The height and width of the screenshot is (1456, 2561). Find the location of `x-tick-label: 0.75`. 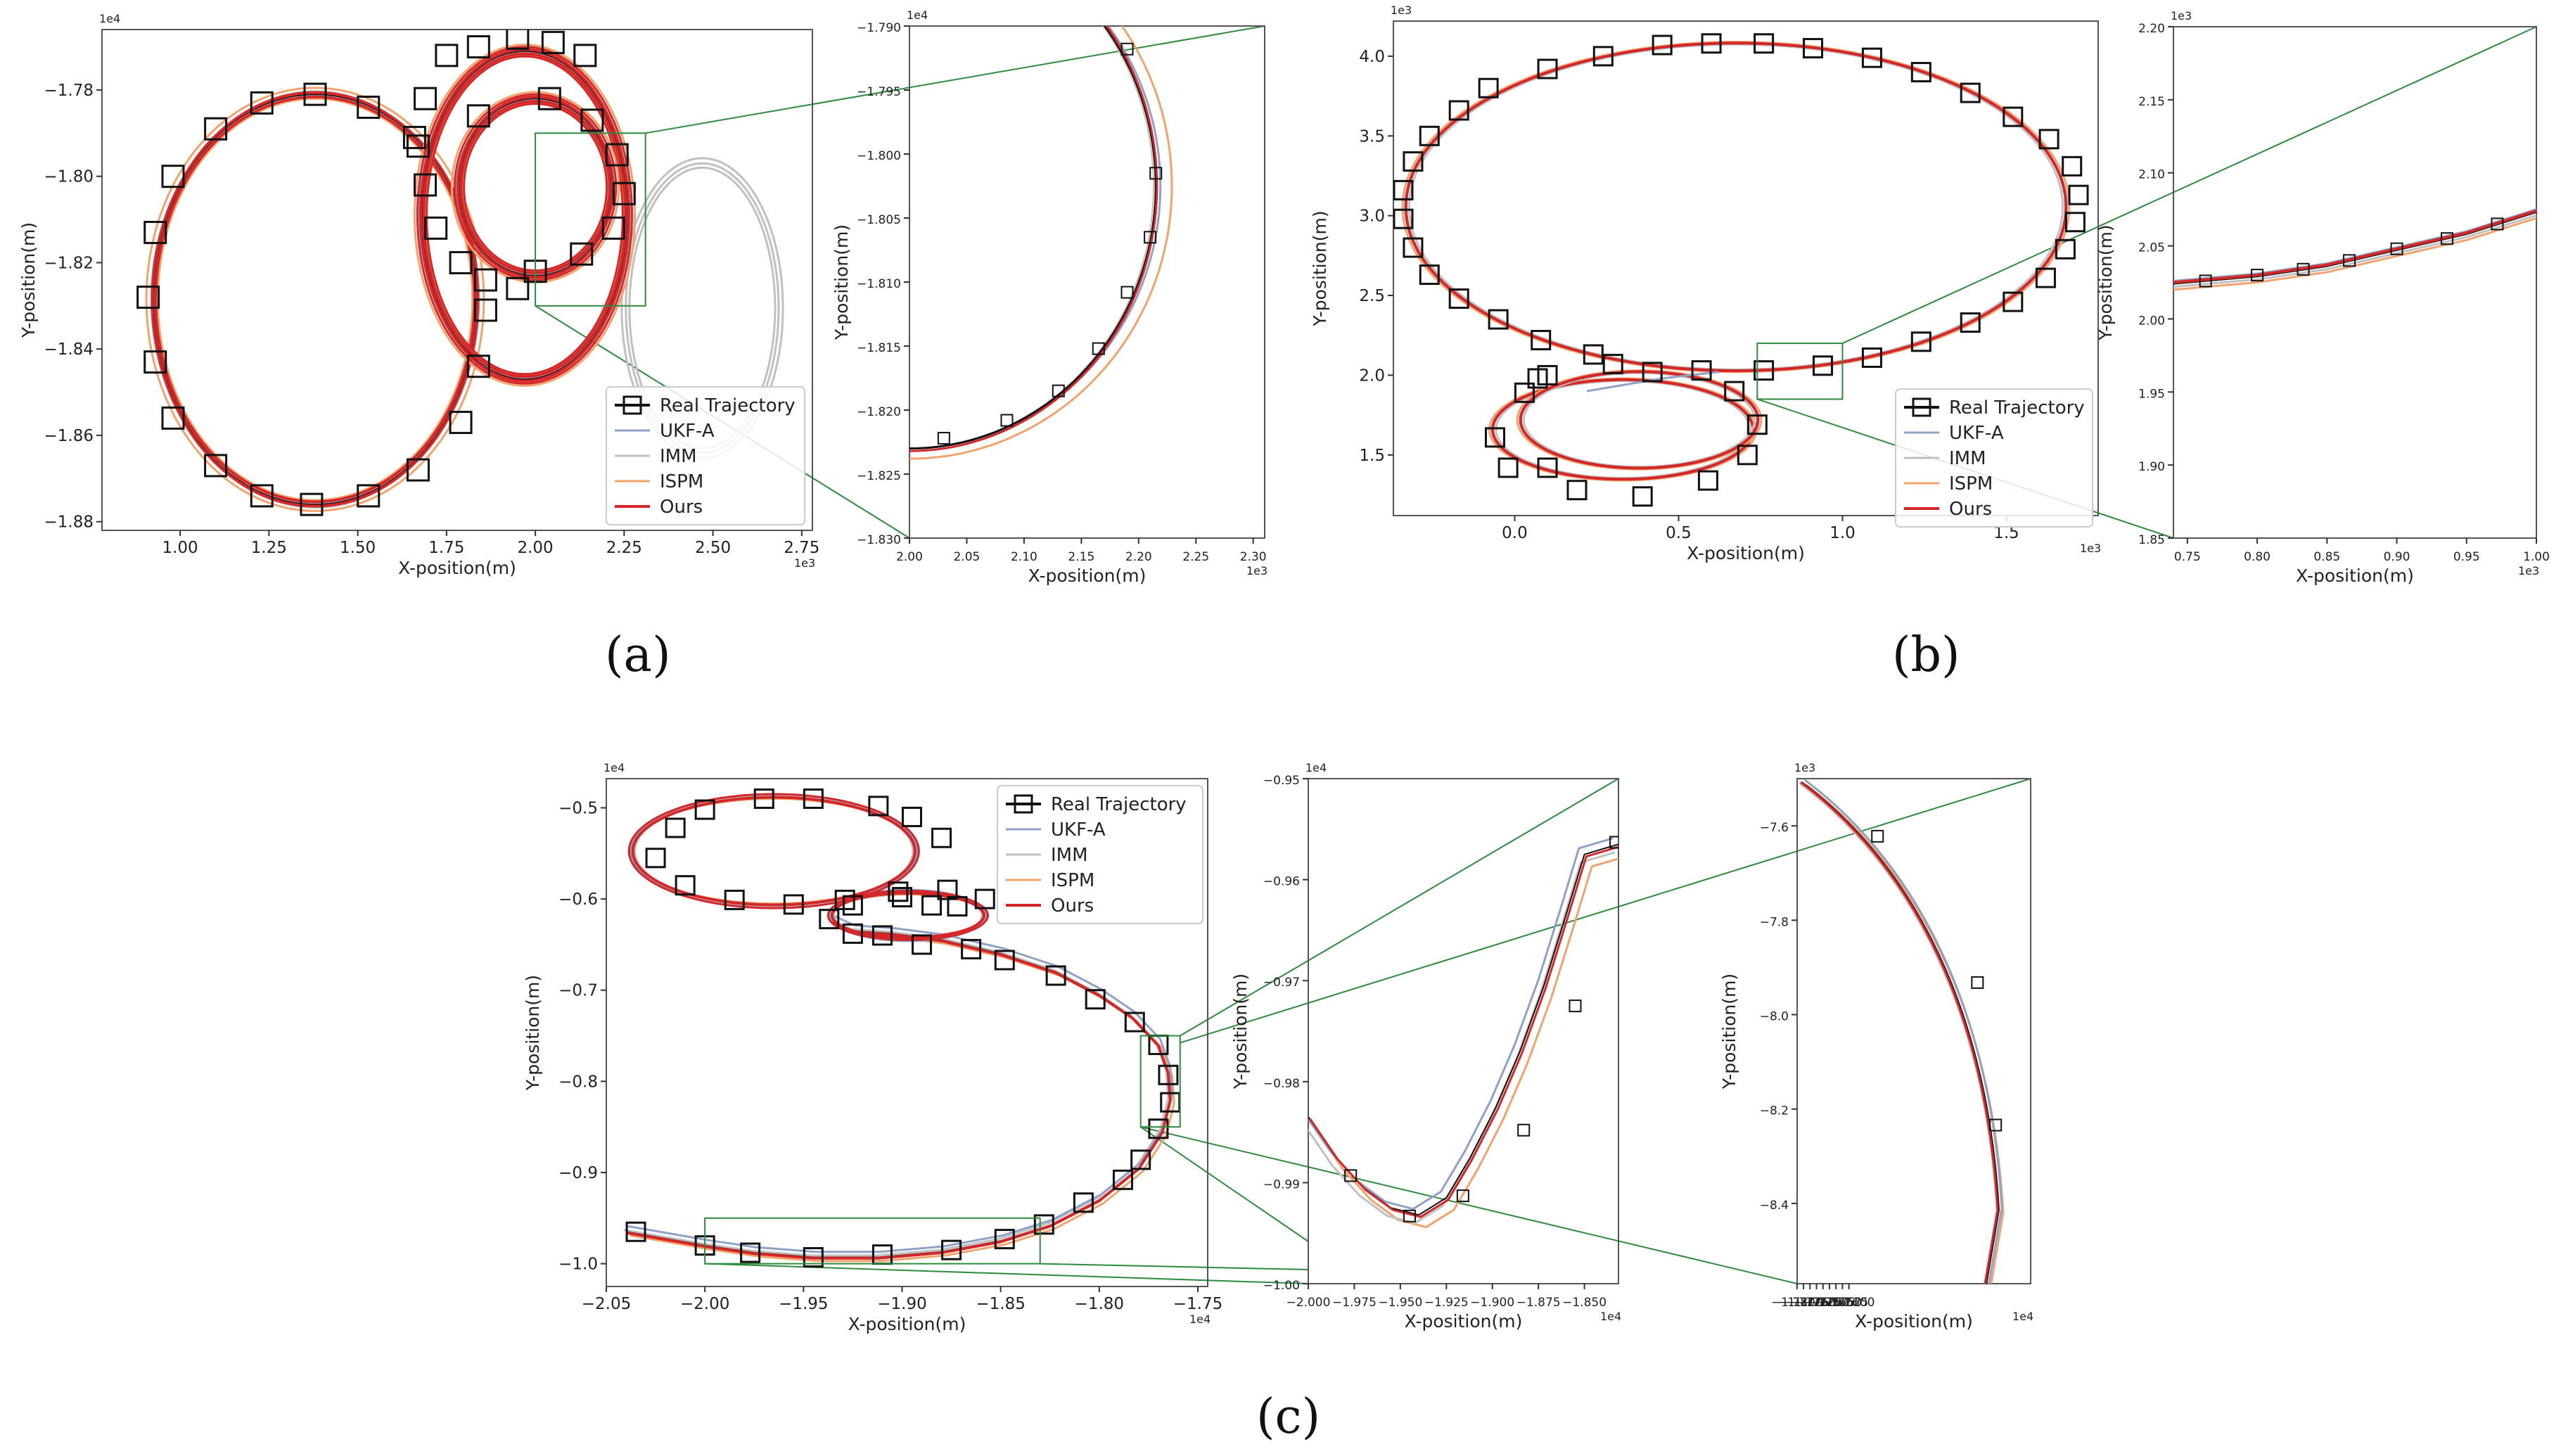

x-tick-label: 0.75 is located at coordinates (2188, 557).